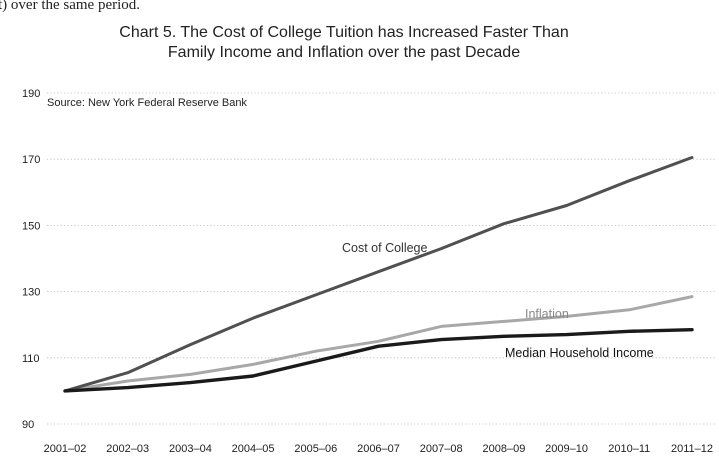 This screenshot has height=461, width=719. What do you see at coordinates (253, 449) in the screenshot?
I see `x-tick-label: 2004–05` at bounding box center [253, 449].